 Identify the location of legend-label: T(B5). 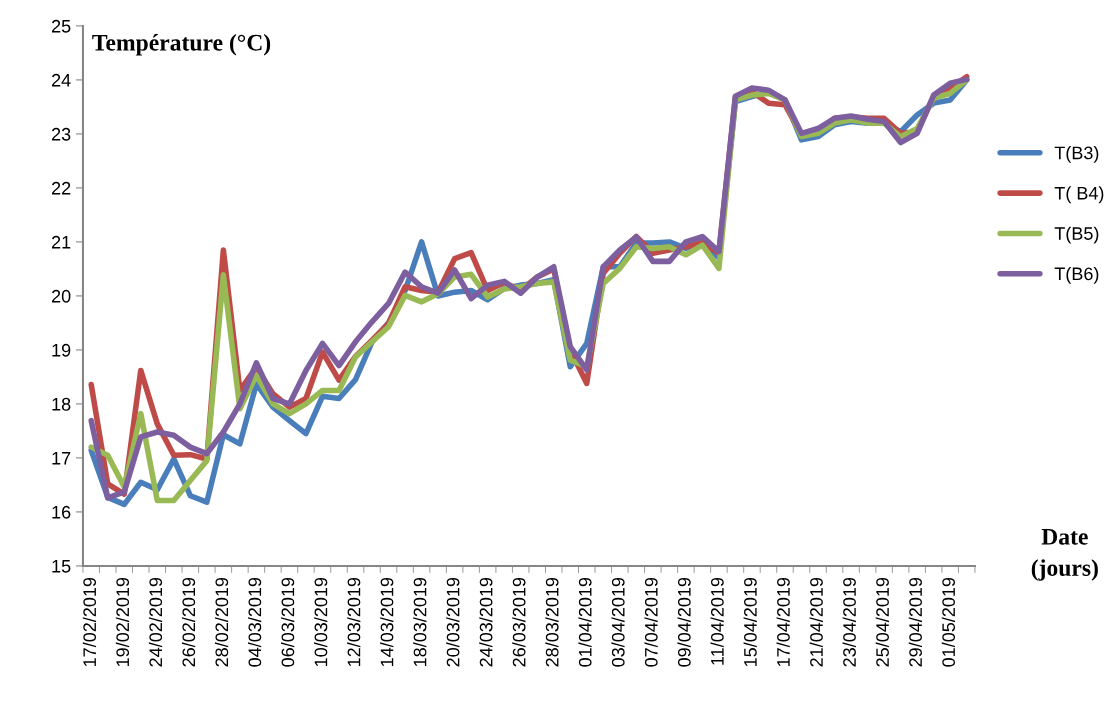
(1076, 235).